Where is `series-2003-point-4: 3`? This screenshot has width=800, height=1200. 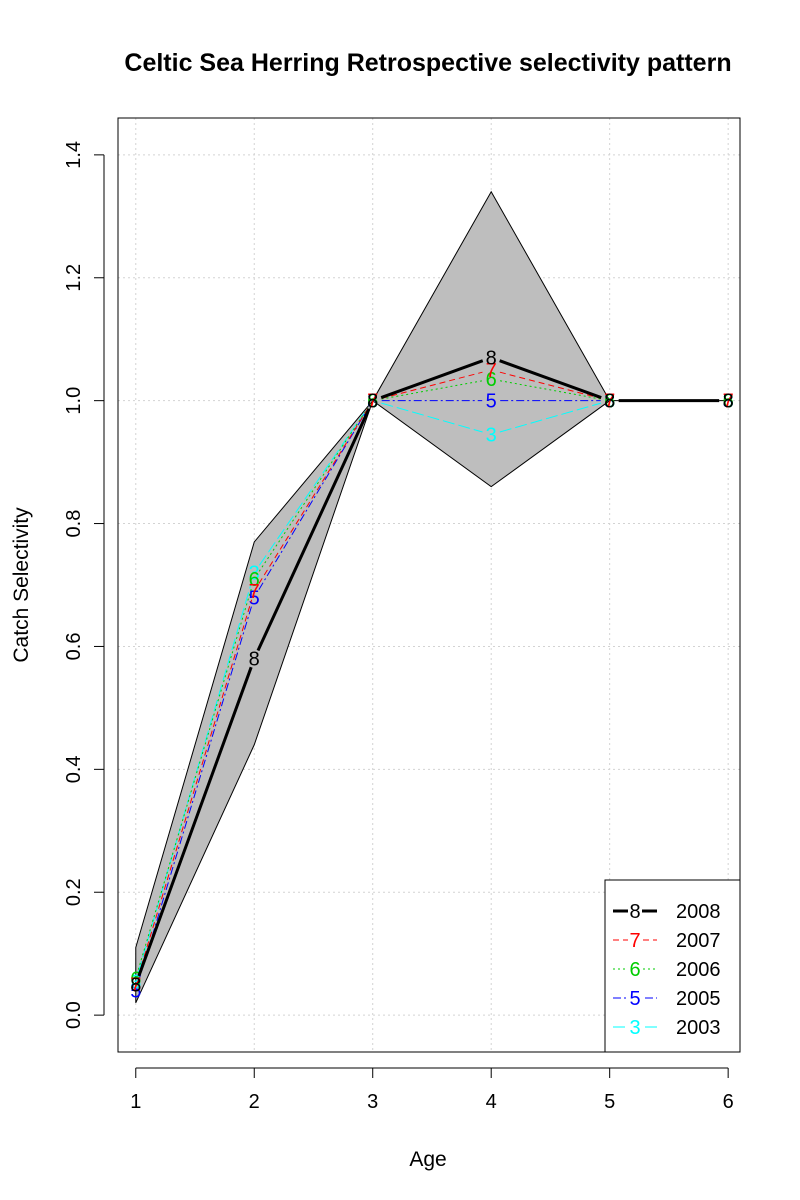 series-2003-point-4: 3 is located at coordinates (609, 402).